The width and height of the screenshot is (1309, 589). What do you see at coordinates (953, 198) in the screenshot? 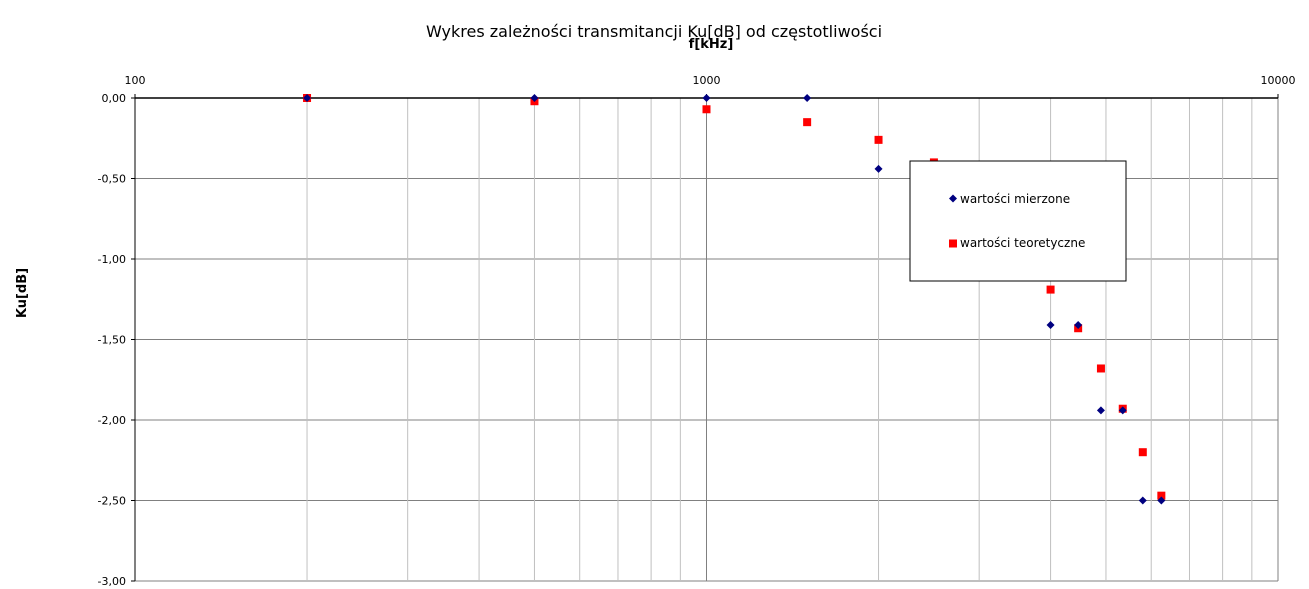
I see `legend-marker-measured` at bounding box center [953, 198].